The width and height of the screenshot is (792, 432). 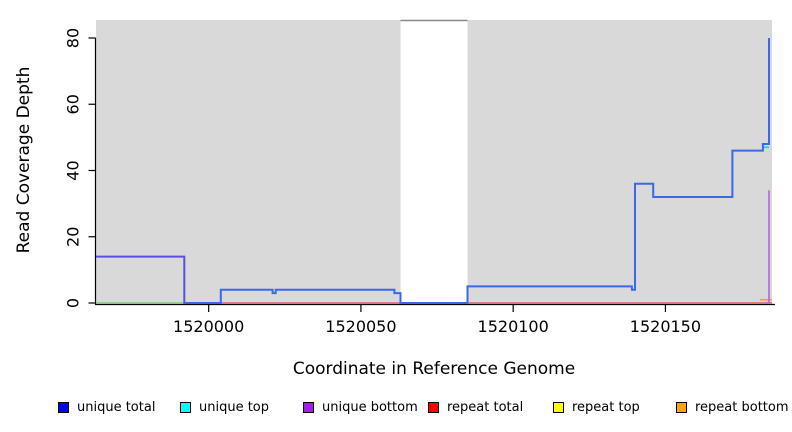 What do you see at coordinates (24, 160) in the screenshot?
I see `y-axis-title: Read Coverage Depth` at bounding box center [24, 160].